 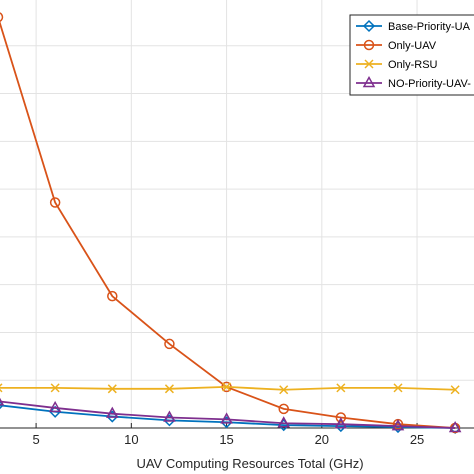 What do you see at coordinates (429, 84) in the screenshot?
I see `legend-label-3: NO-Priority-UAV-` at bounding box center [429, 84].